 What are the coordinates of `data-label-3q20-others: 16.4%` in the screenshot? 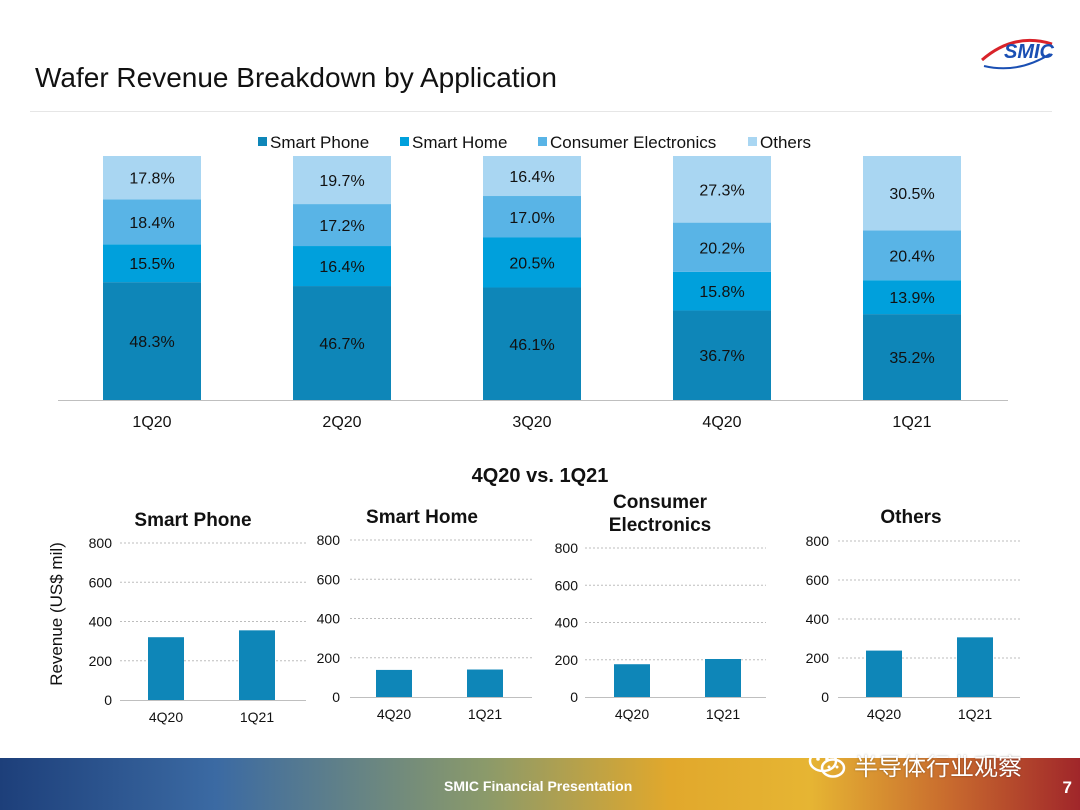 It's located at (531, 177).